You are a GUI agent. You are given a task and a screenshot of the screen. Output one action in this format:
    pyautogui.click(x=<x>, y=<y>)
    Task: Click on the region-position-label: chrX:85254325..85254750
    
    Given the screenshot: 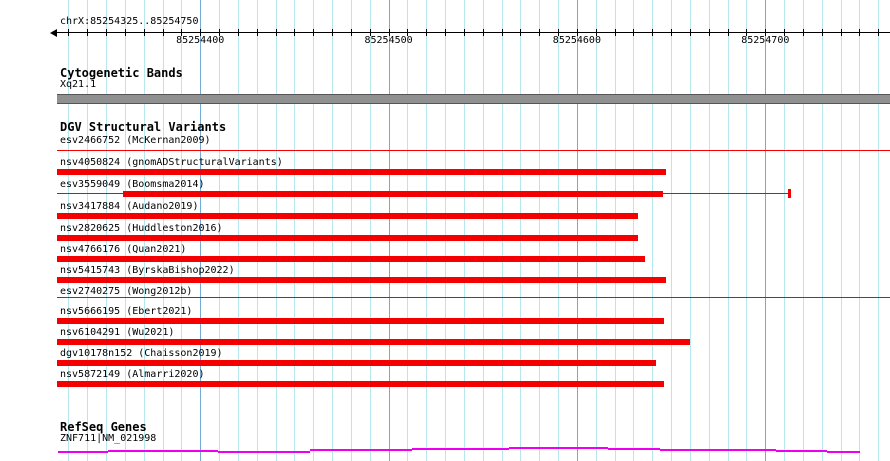 What is the action you would take?
    pyautogui.click(x=129, y=21)
    